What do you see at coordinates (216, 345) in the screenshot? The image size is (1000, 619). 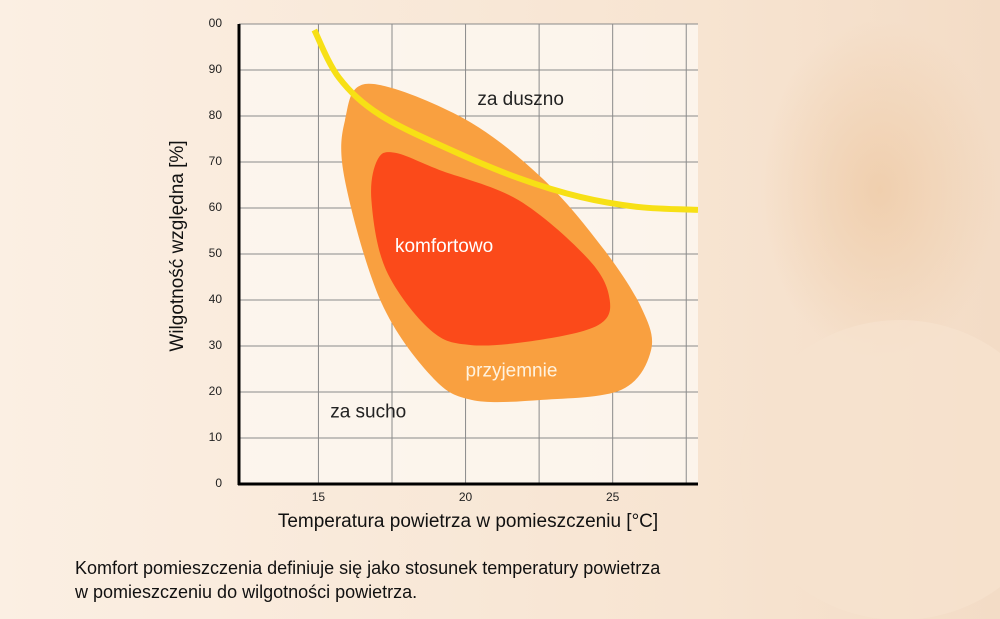 I see `y-tick-label: 30` at bounding box center [216, 345].